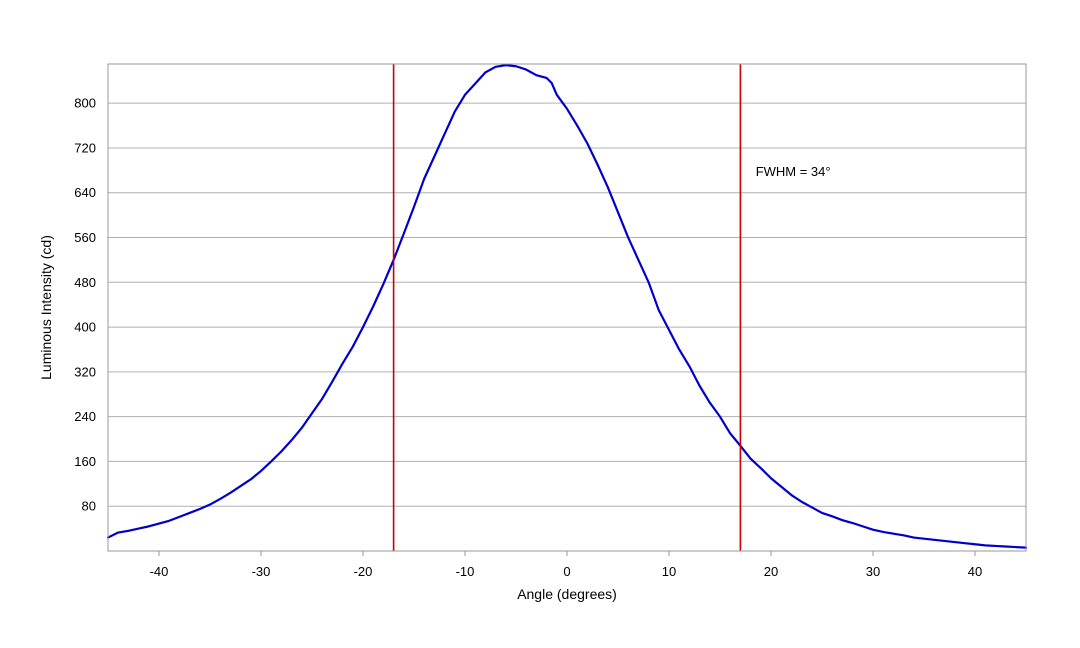  What do you see at coordinates (85, 371) in the screenshot?
I see `y-tick-label: 320` at bounding box center [85, 371].